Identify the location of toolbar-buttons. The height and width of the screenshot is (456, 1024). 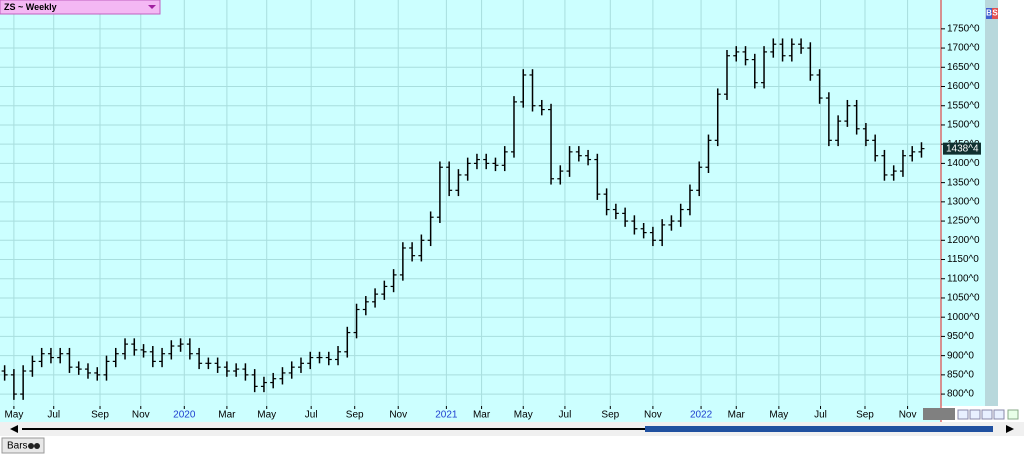
(988, 414).